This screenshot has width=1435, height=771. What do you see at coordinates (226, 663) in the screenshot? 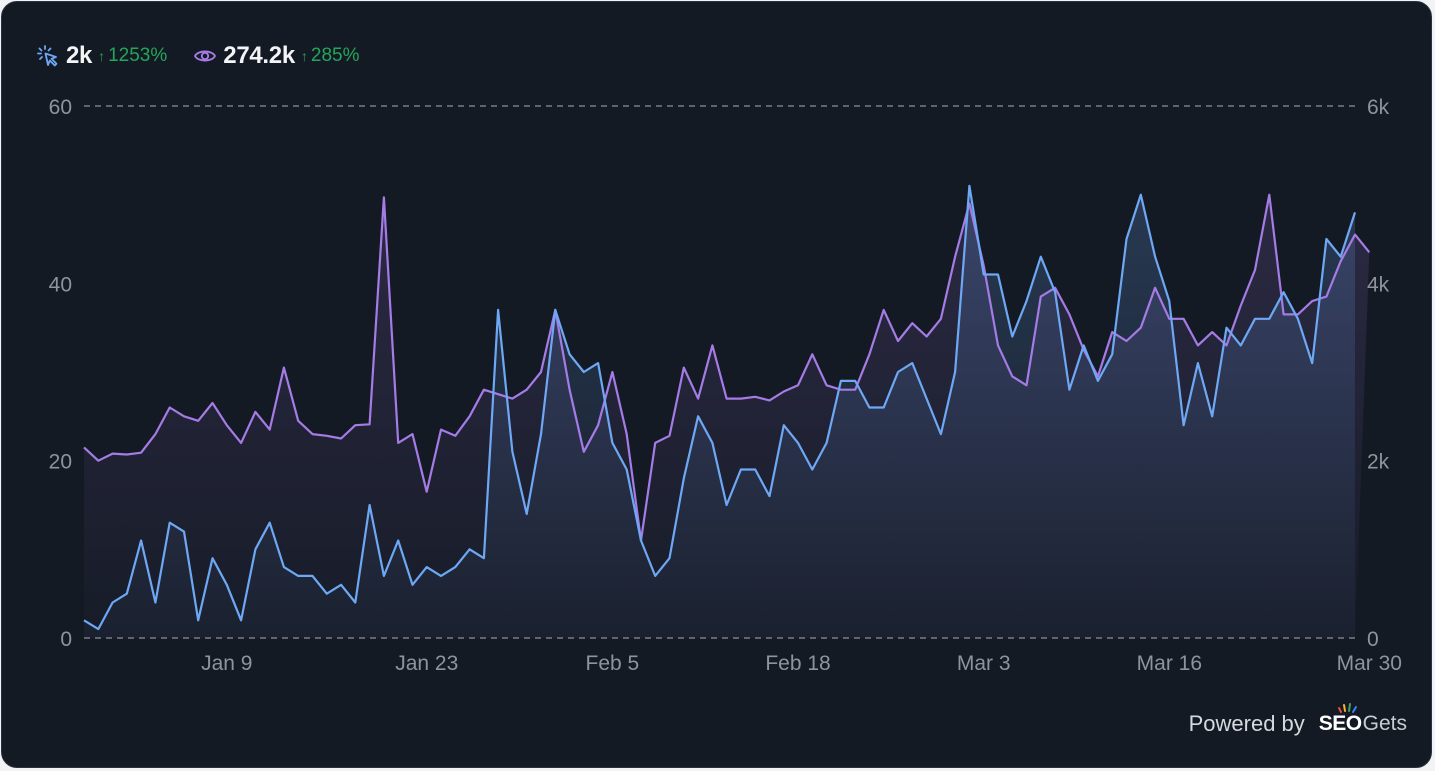
I see `x-tick-label: Jan 9` at bounding box center [226, 663].